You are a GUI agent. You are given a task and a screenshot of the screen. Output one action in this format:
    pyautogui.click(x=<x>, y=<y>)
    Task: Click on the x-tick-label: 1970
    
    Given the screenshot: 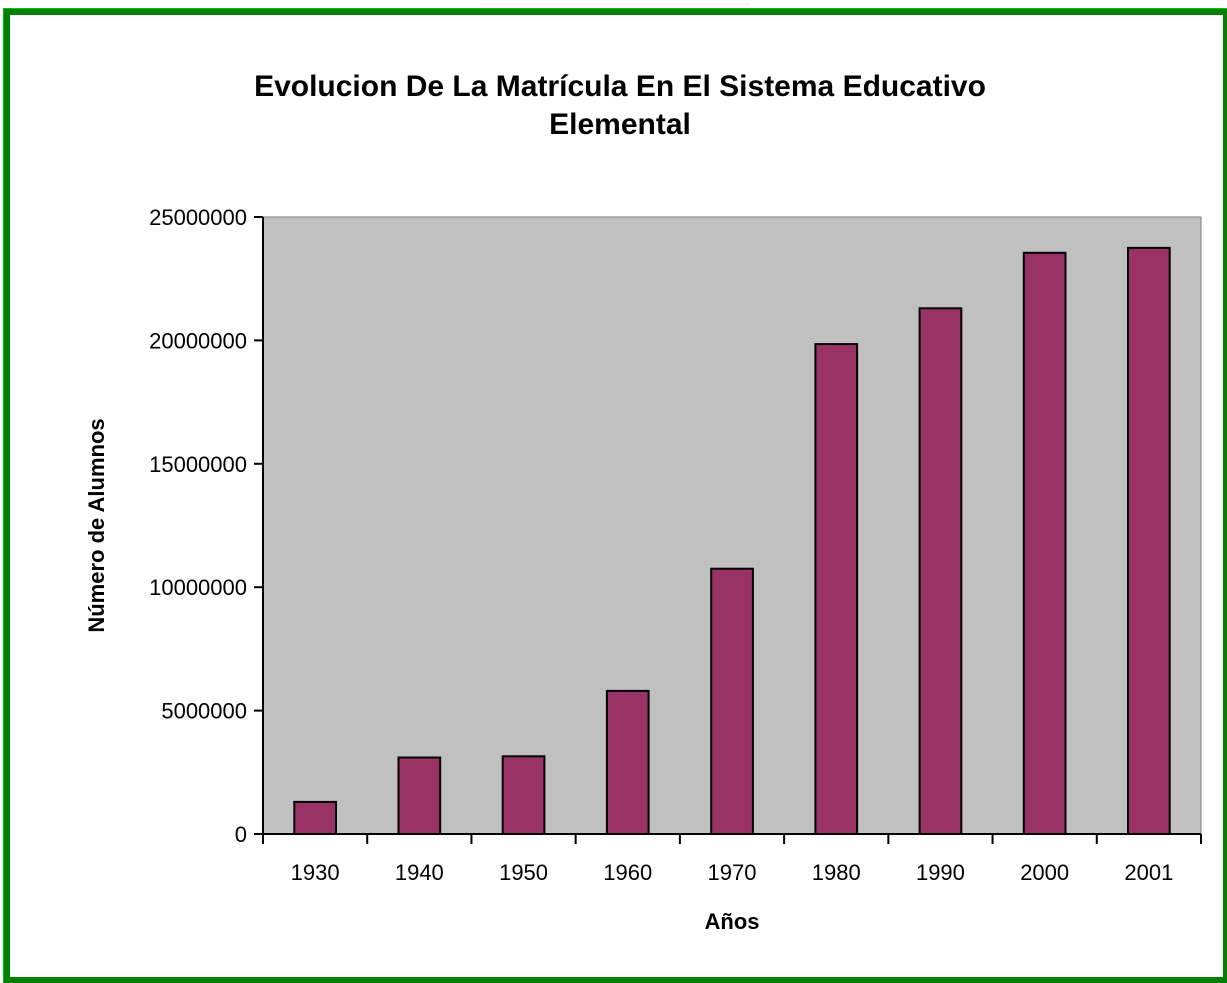 What is the action you would take?
    pyautogui.click(x=732, y=872)
    